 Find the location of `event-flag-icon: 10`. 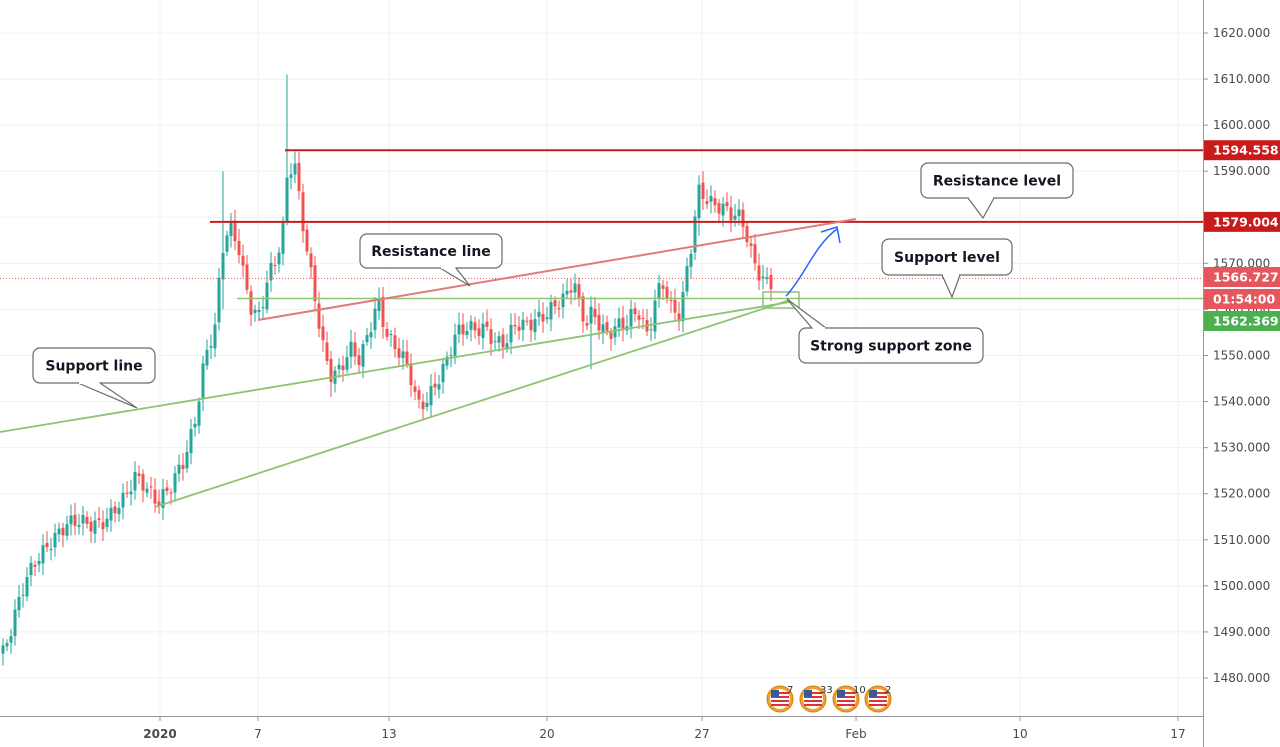

event-flag-icon: 10 is located at coordinates (849, 699).